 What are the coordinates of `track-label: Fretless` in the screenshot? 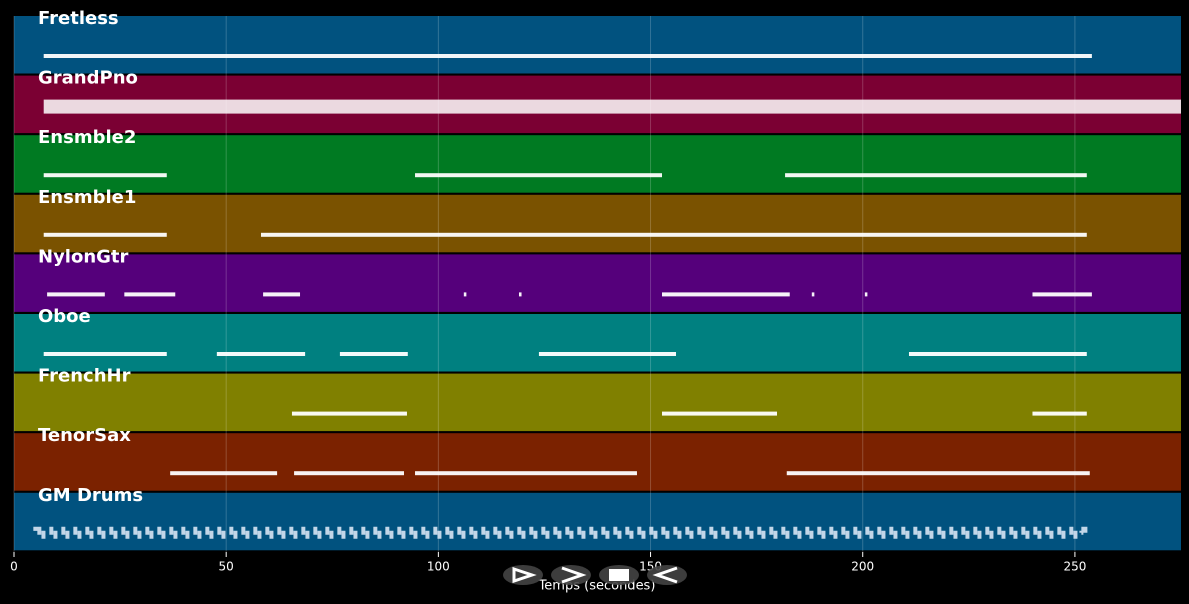 It's located at (78, 18).